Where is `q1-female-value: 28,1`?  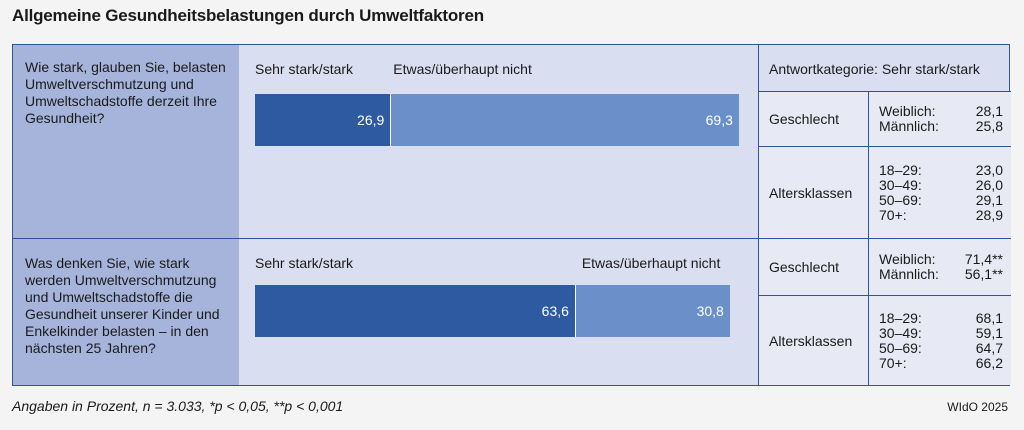 q1-female-value: 28,1 is located at coordinates (989, 110).